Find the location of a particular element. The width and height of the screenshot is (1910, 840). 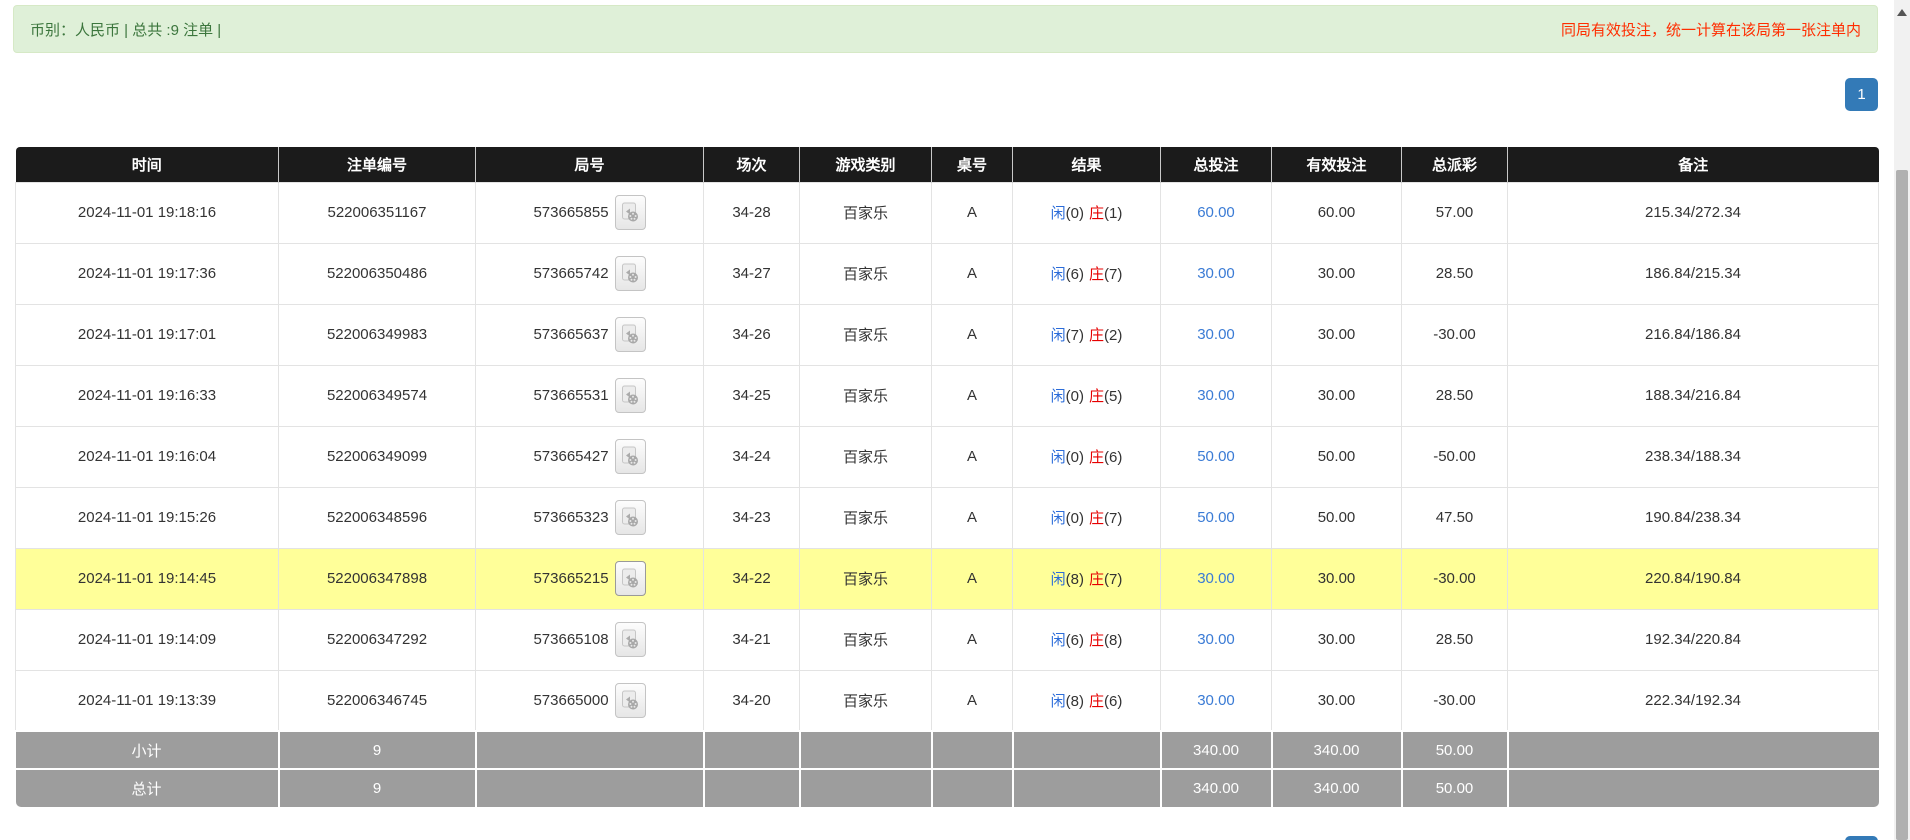

scrollbar-thumb is located at coordinates (1902, 505).